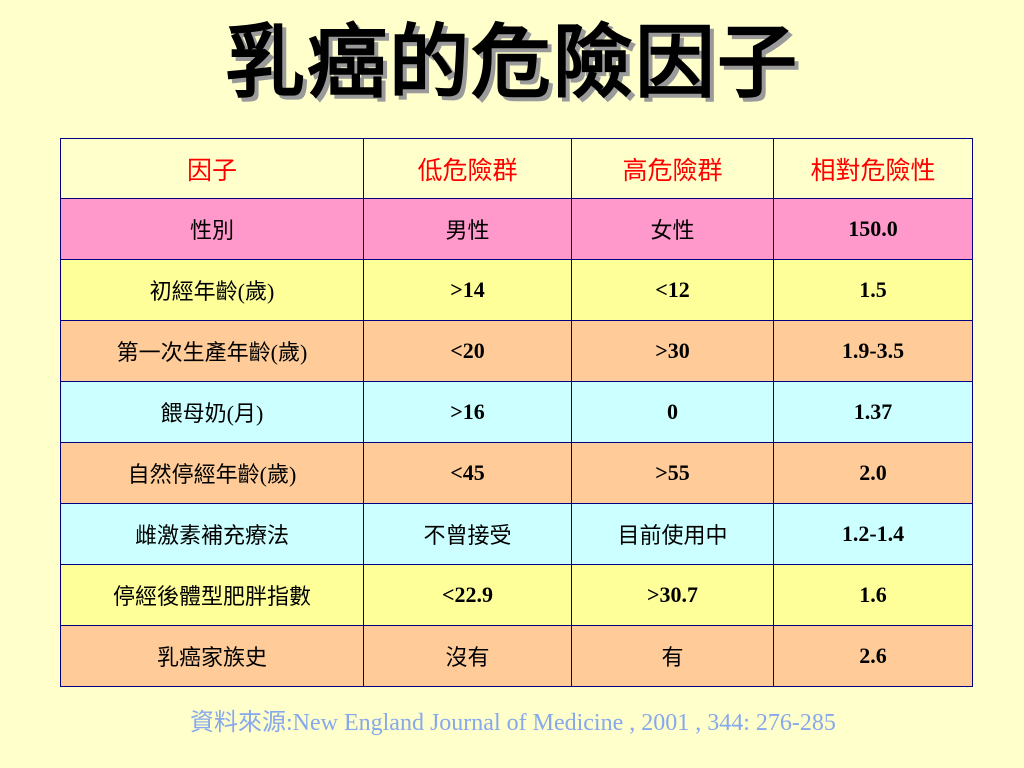 This screenshot has width=1024, height=768. Describe the element at coordinates (873, 656) in the screenshot. I see `relative-risk-cell: 2.6` at that location.